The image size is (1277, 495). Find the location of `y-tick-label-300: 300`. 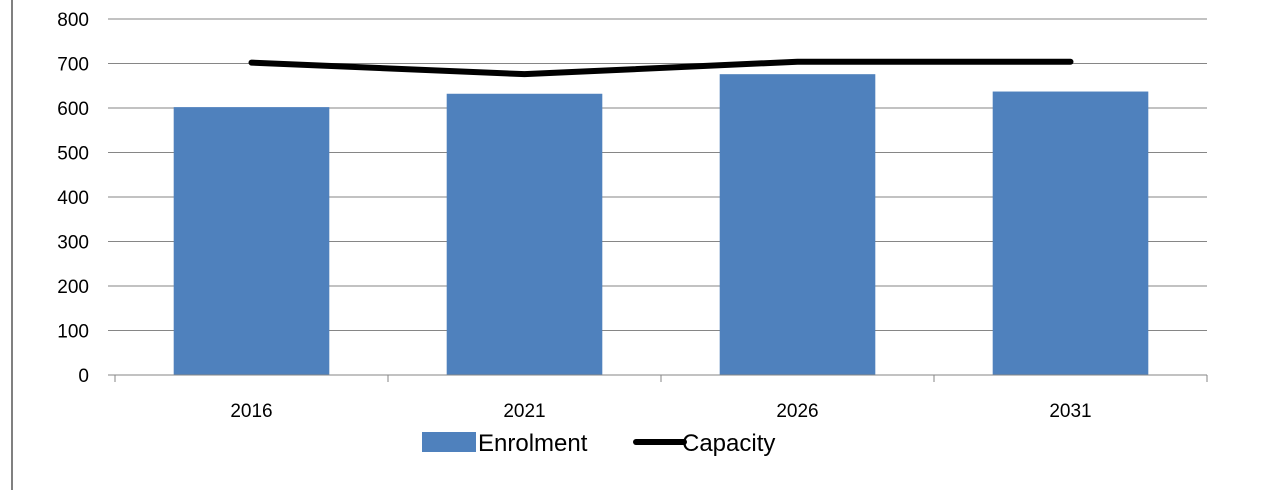

y-tick-label-300: 300 is located at coordinates (73, 243).